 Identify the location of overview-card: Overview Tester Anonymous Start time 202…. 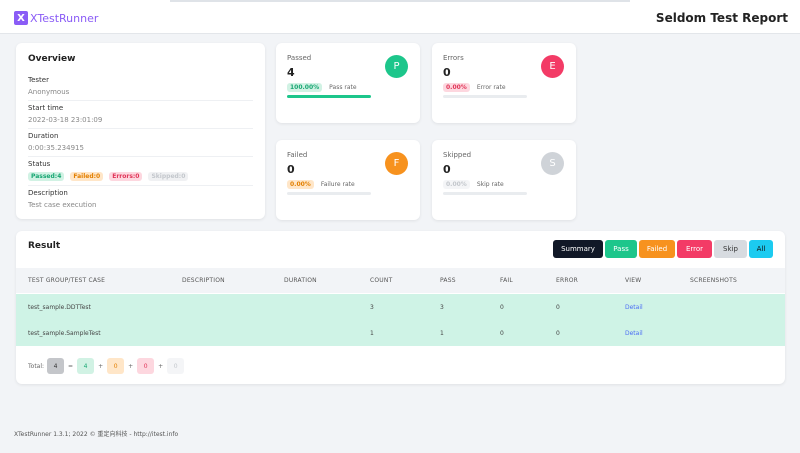
(140, 131).